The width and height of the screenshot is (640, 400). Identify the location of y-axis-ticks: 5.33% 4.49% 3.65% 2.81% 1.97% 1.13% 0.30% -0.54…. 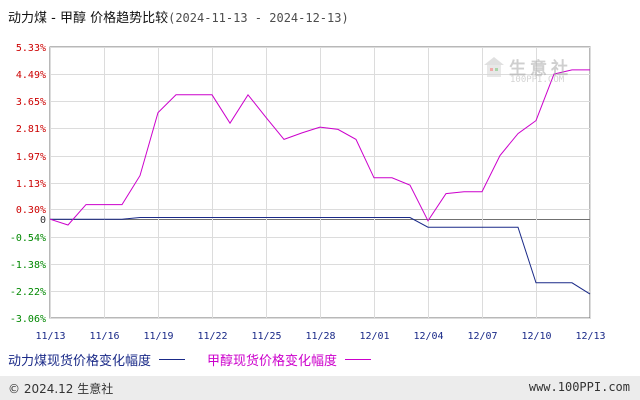
(28, 184).